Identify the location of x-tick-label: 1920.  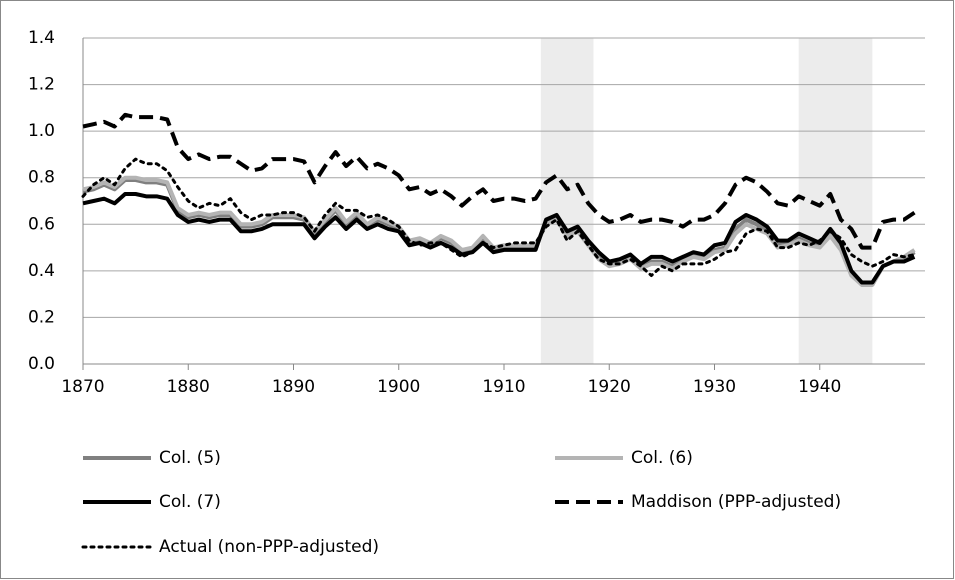
(609, 387).